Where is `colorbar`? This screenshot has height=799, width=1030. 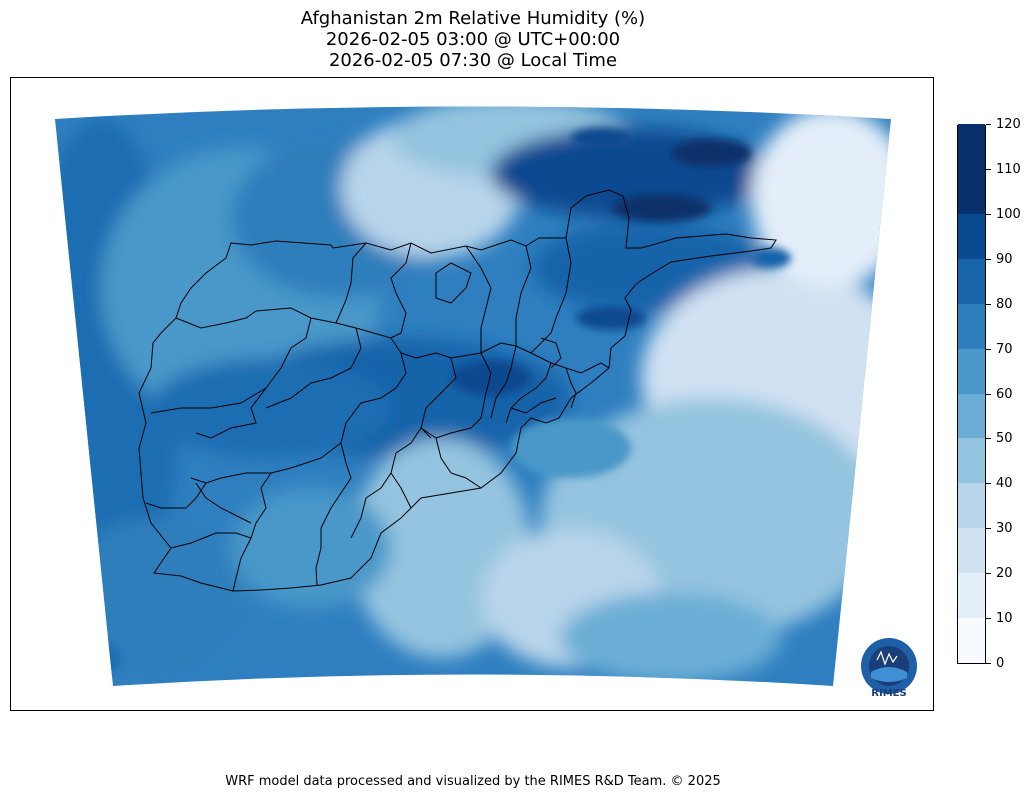
colorbar is located at coordinates (971, 393).